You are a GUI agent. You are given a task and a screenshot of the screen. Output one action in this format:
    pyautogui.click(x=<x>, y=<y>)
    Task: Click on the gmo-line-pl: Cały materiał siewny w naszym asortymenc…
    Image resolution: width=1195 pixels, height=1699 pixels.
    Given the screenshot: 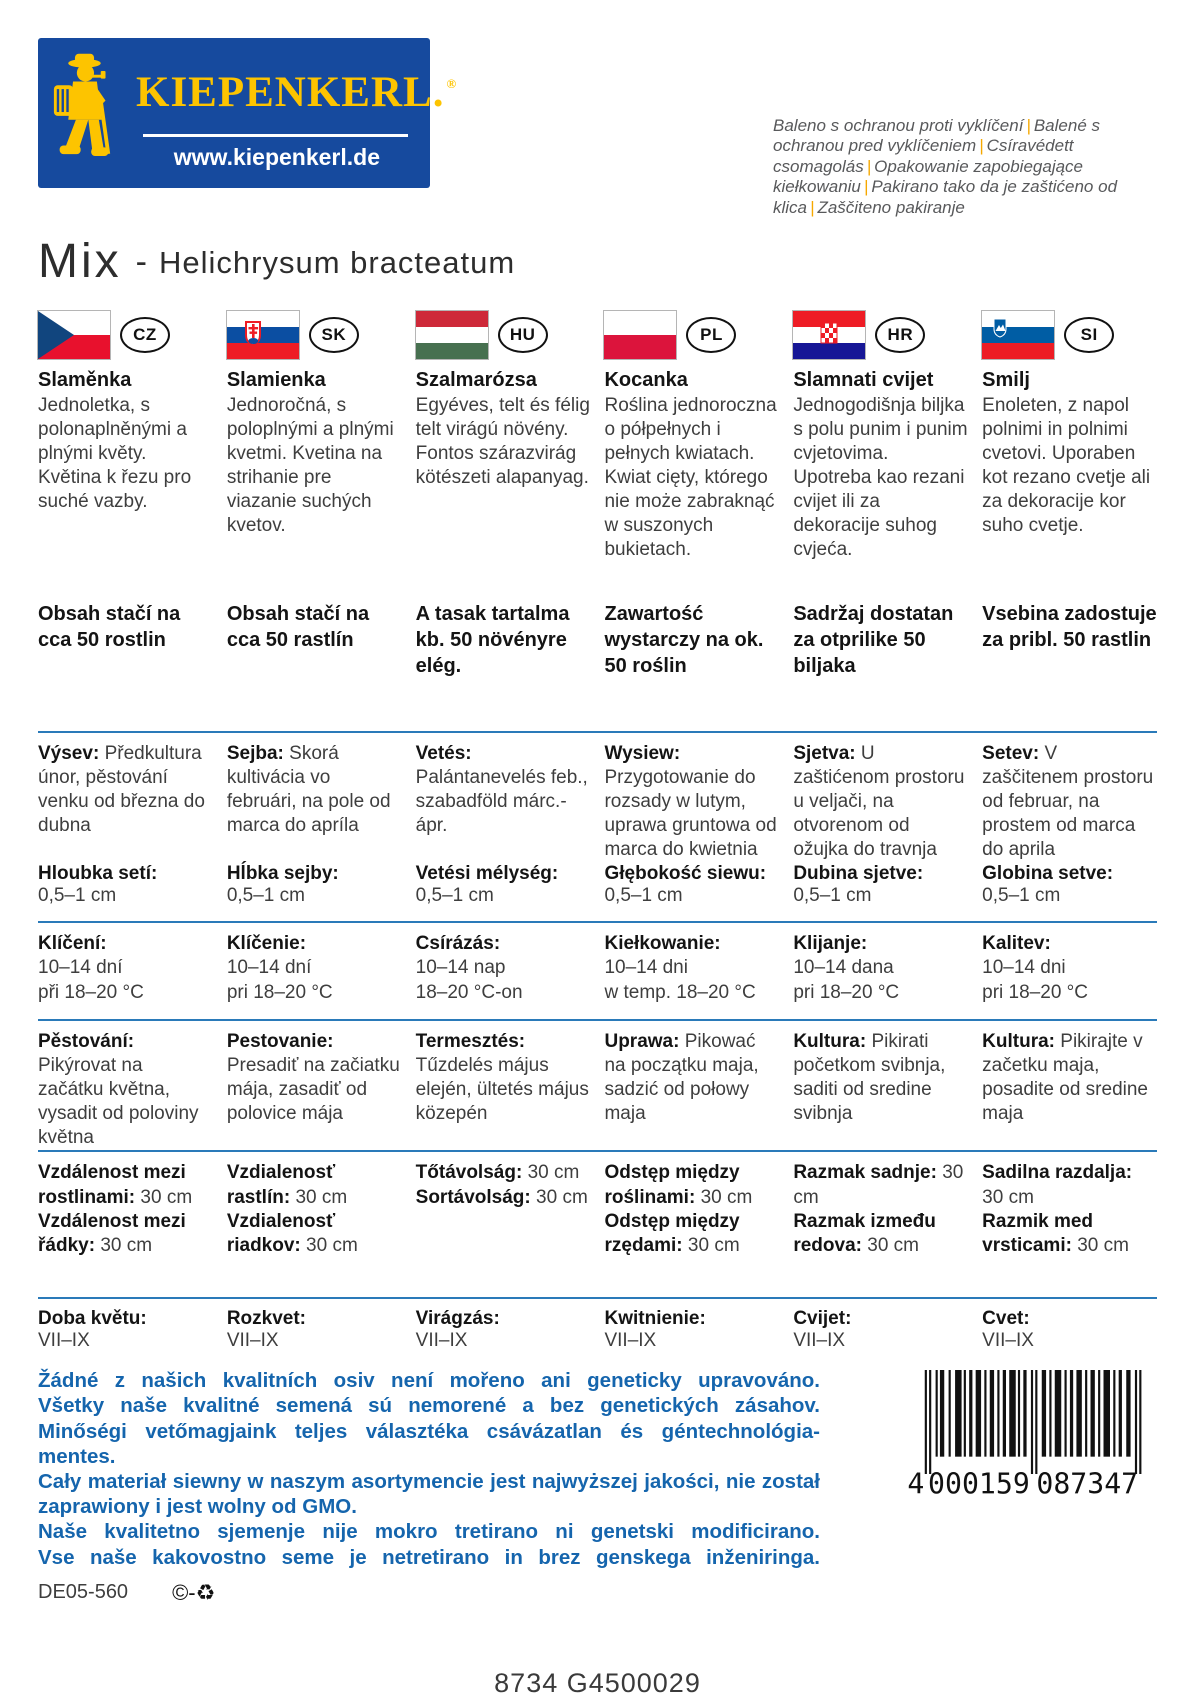 What is the action you would take?
    pyautogui.click(x=429, y=1494)
    